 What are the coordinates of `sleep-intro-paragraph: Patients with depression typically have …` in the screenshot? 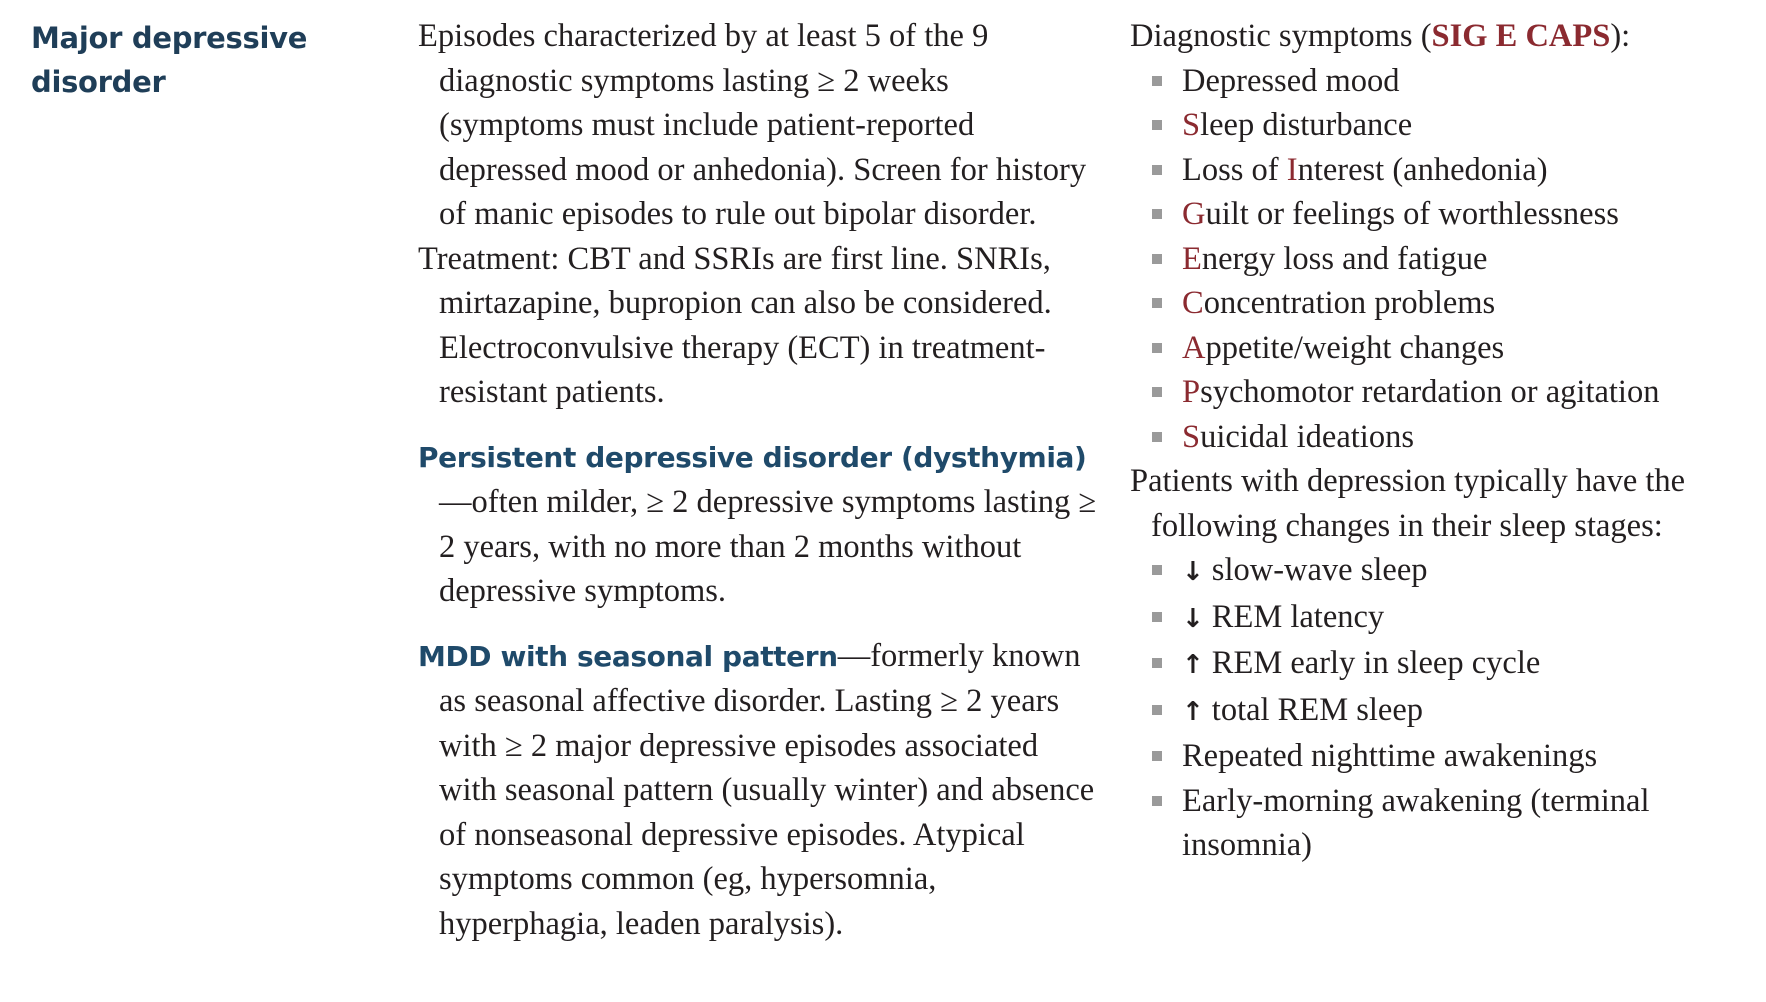 It's located at (1408, 503).